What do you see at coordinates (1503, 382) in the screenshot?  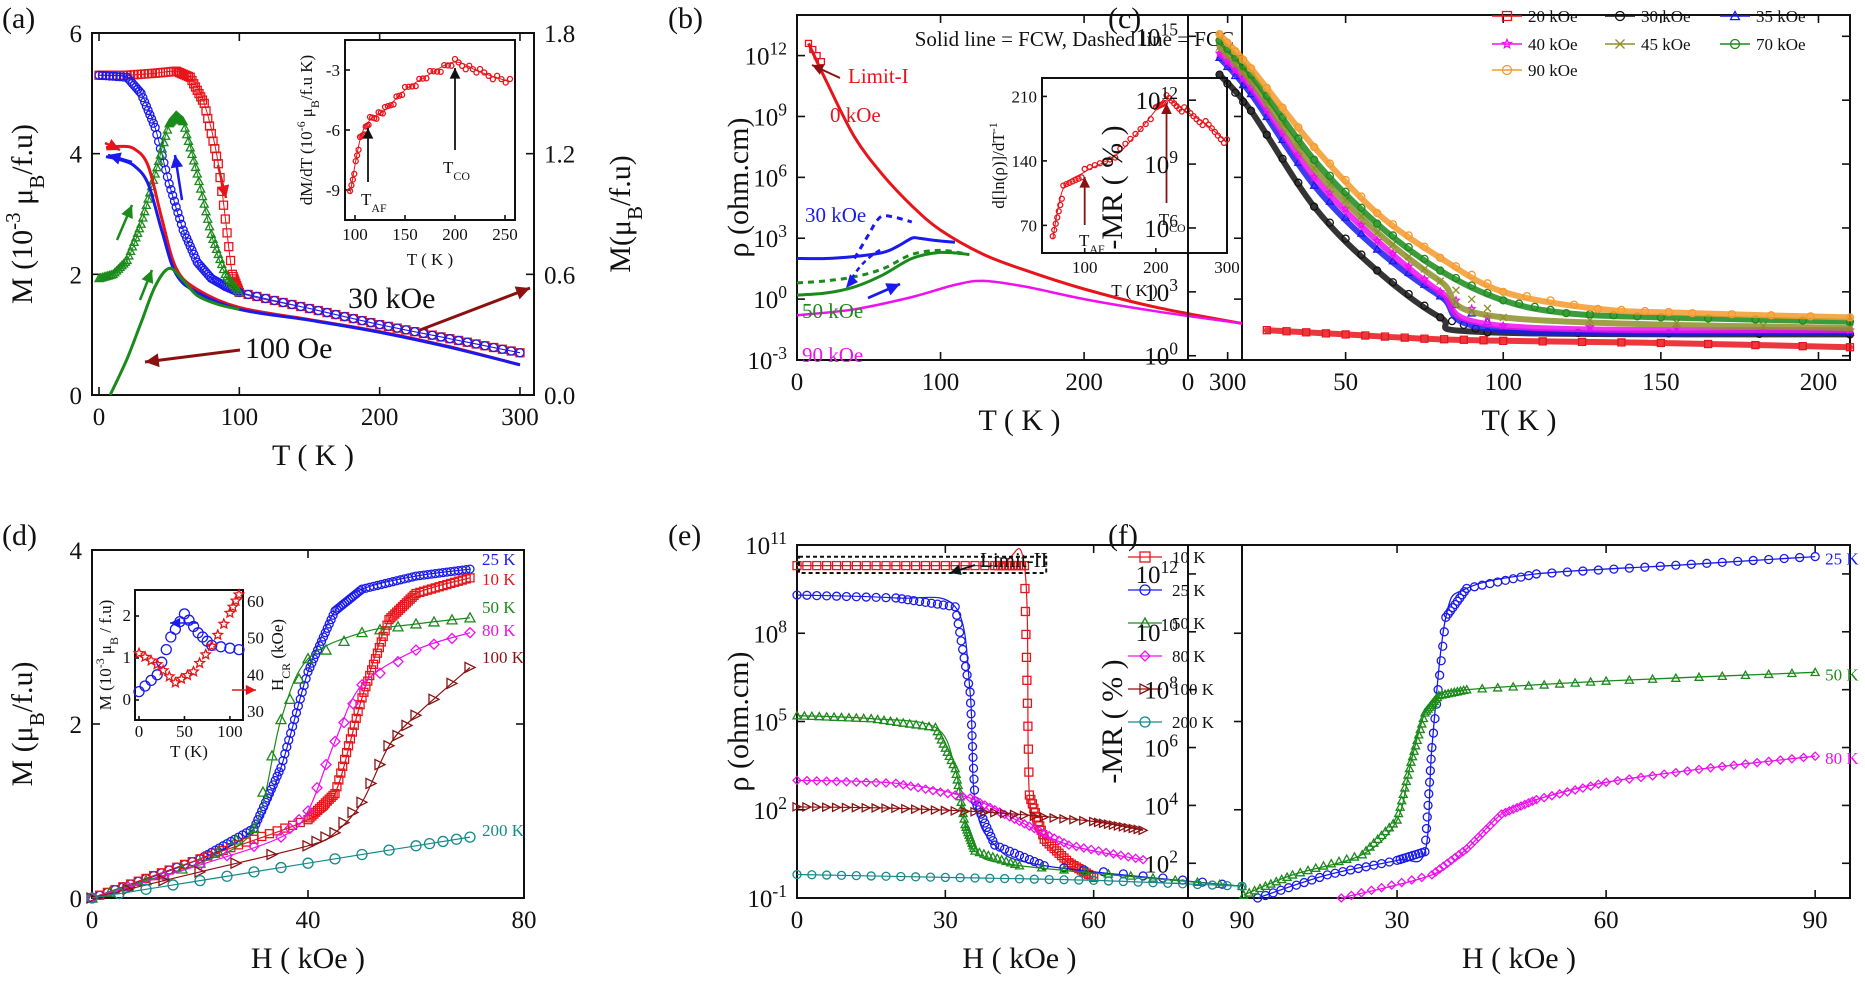 I see `x-tick-label: 100` at bounding box center [1503, 382].